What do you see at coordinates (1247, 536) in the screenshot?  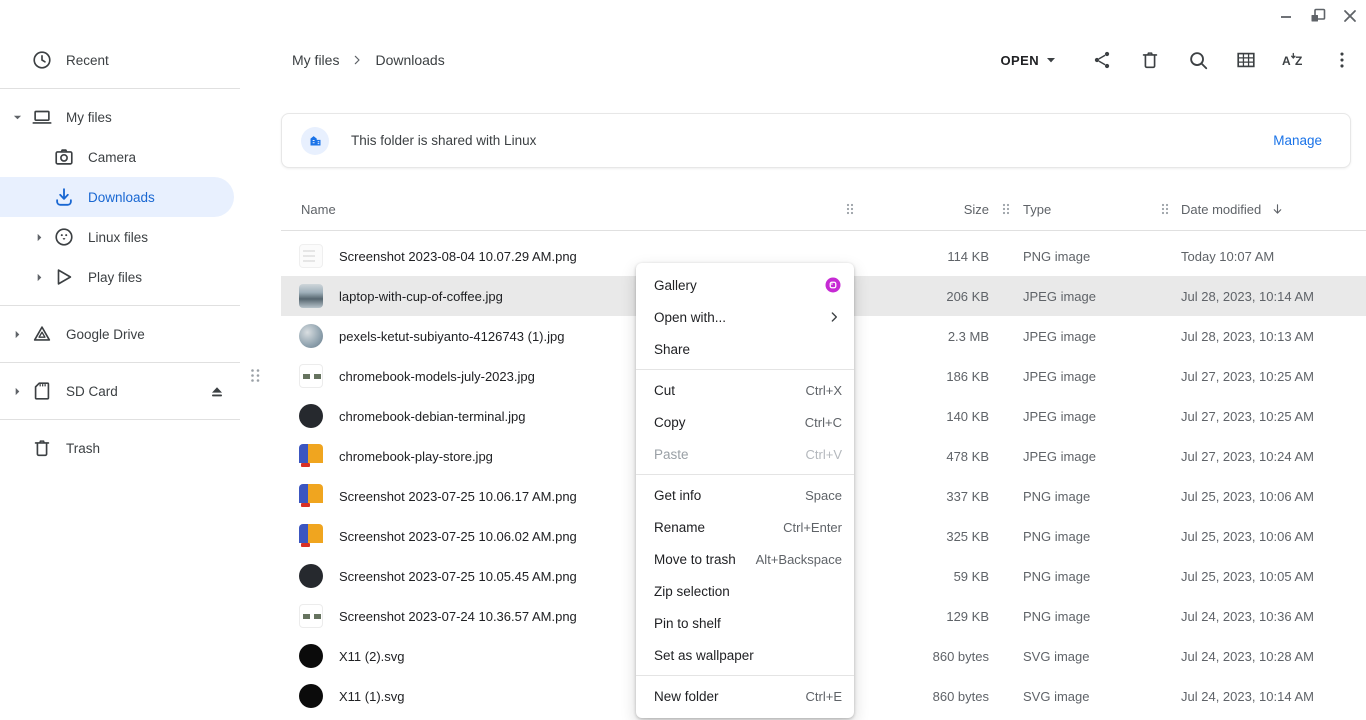 I see `file-date: Jul 25, 2023, 10:06 AM` at bounding box center [1247, 536].